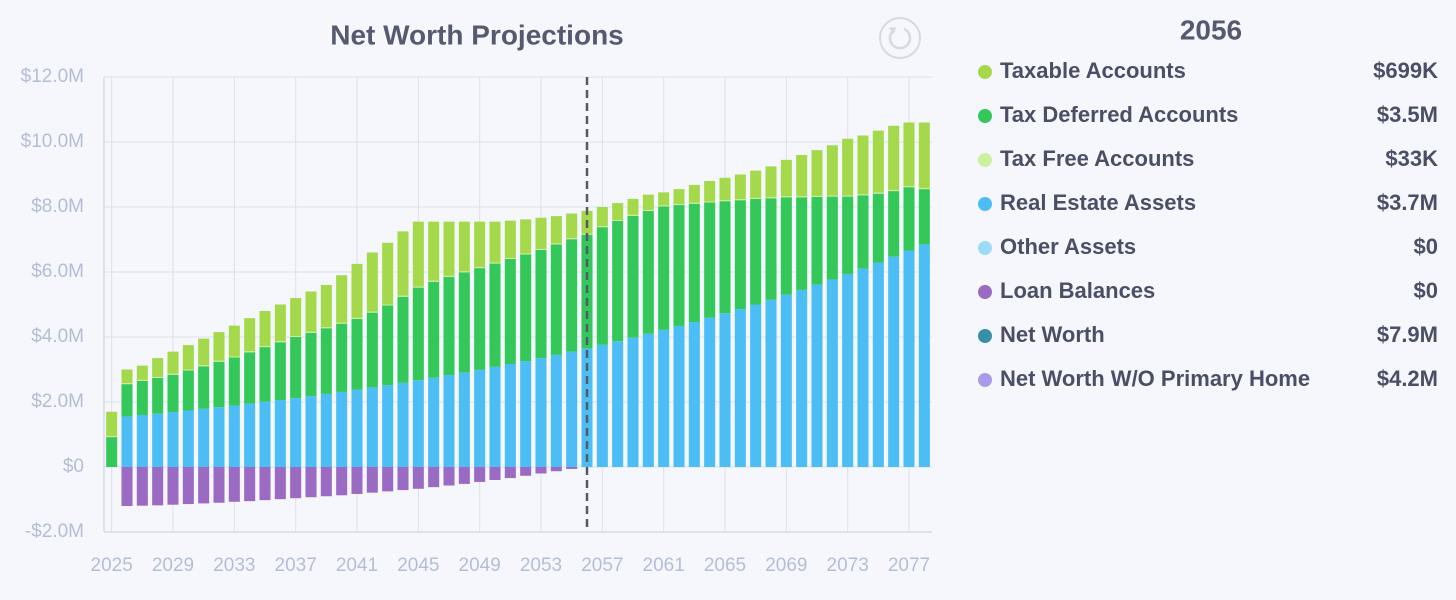 This screenshot has height=600, width=1456. Describe the element at coordinates (1155, 378) in the screenshot. I see `legend-label: Net Worth W/O Primary Home` at that location.